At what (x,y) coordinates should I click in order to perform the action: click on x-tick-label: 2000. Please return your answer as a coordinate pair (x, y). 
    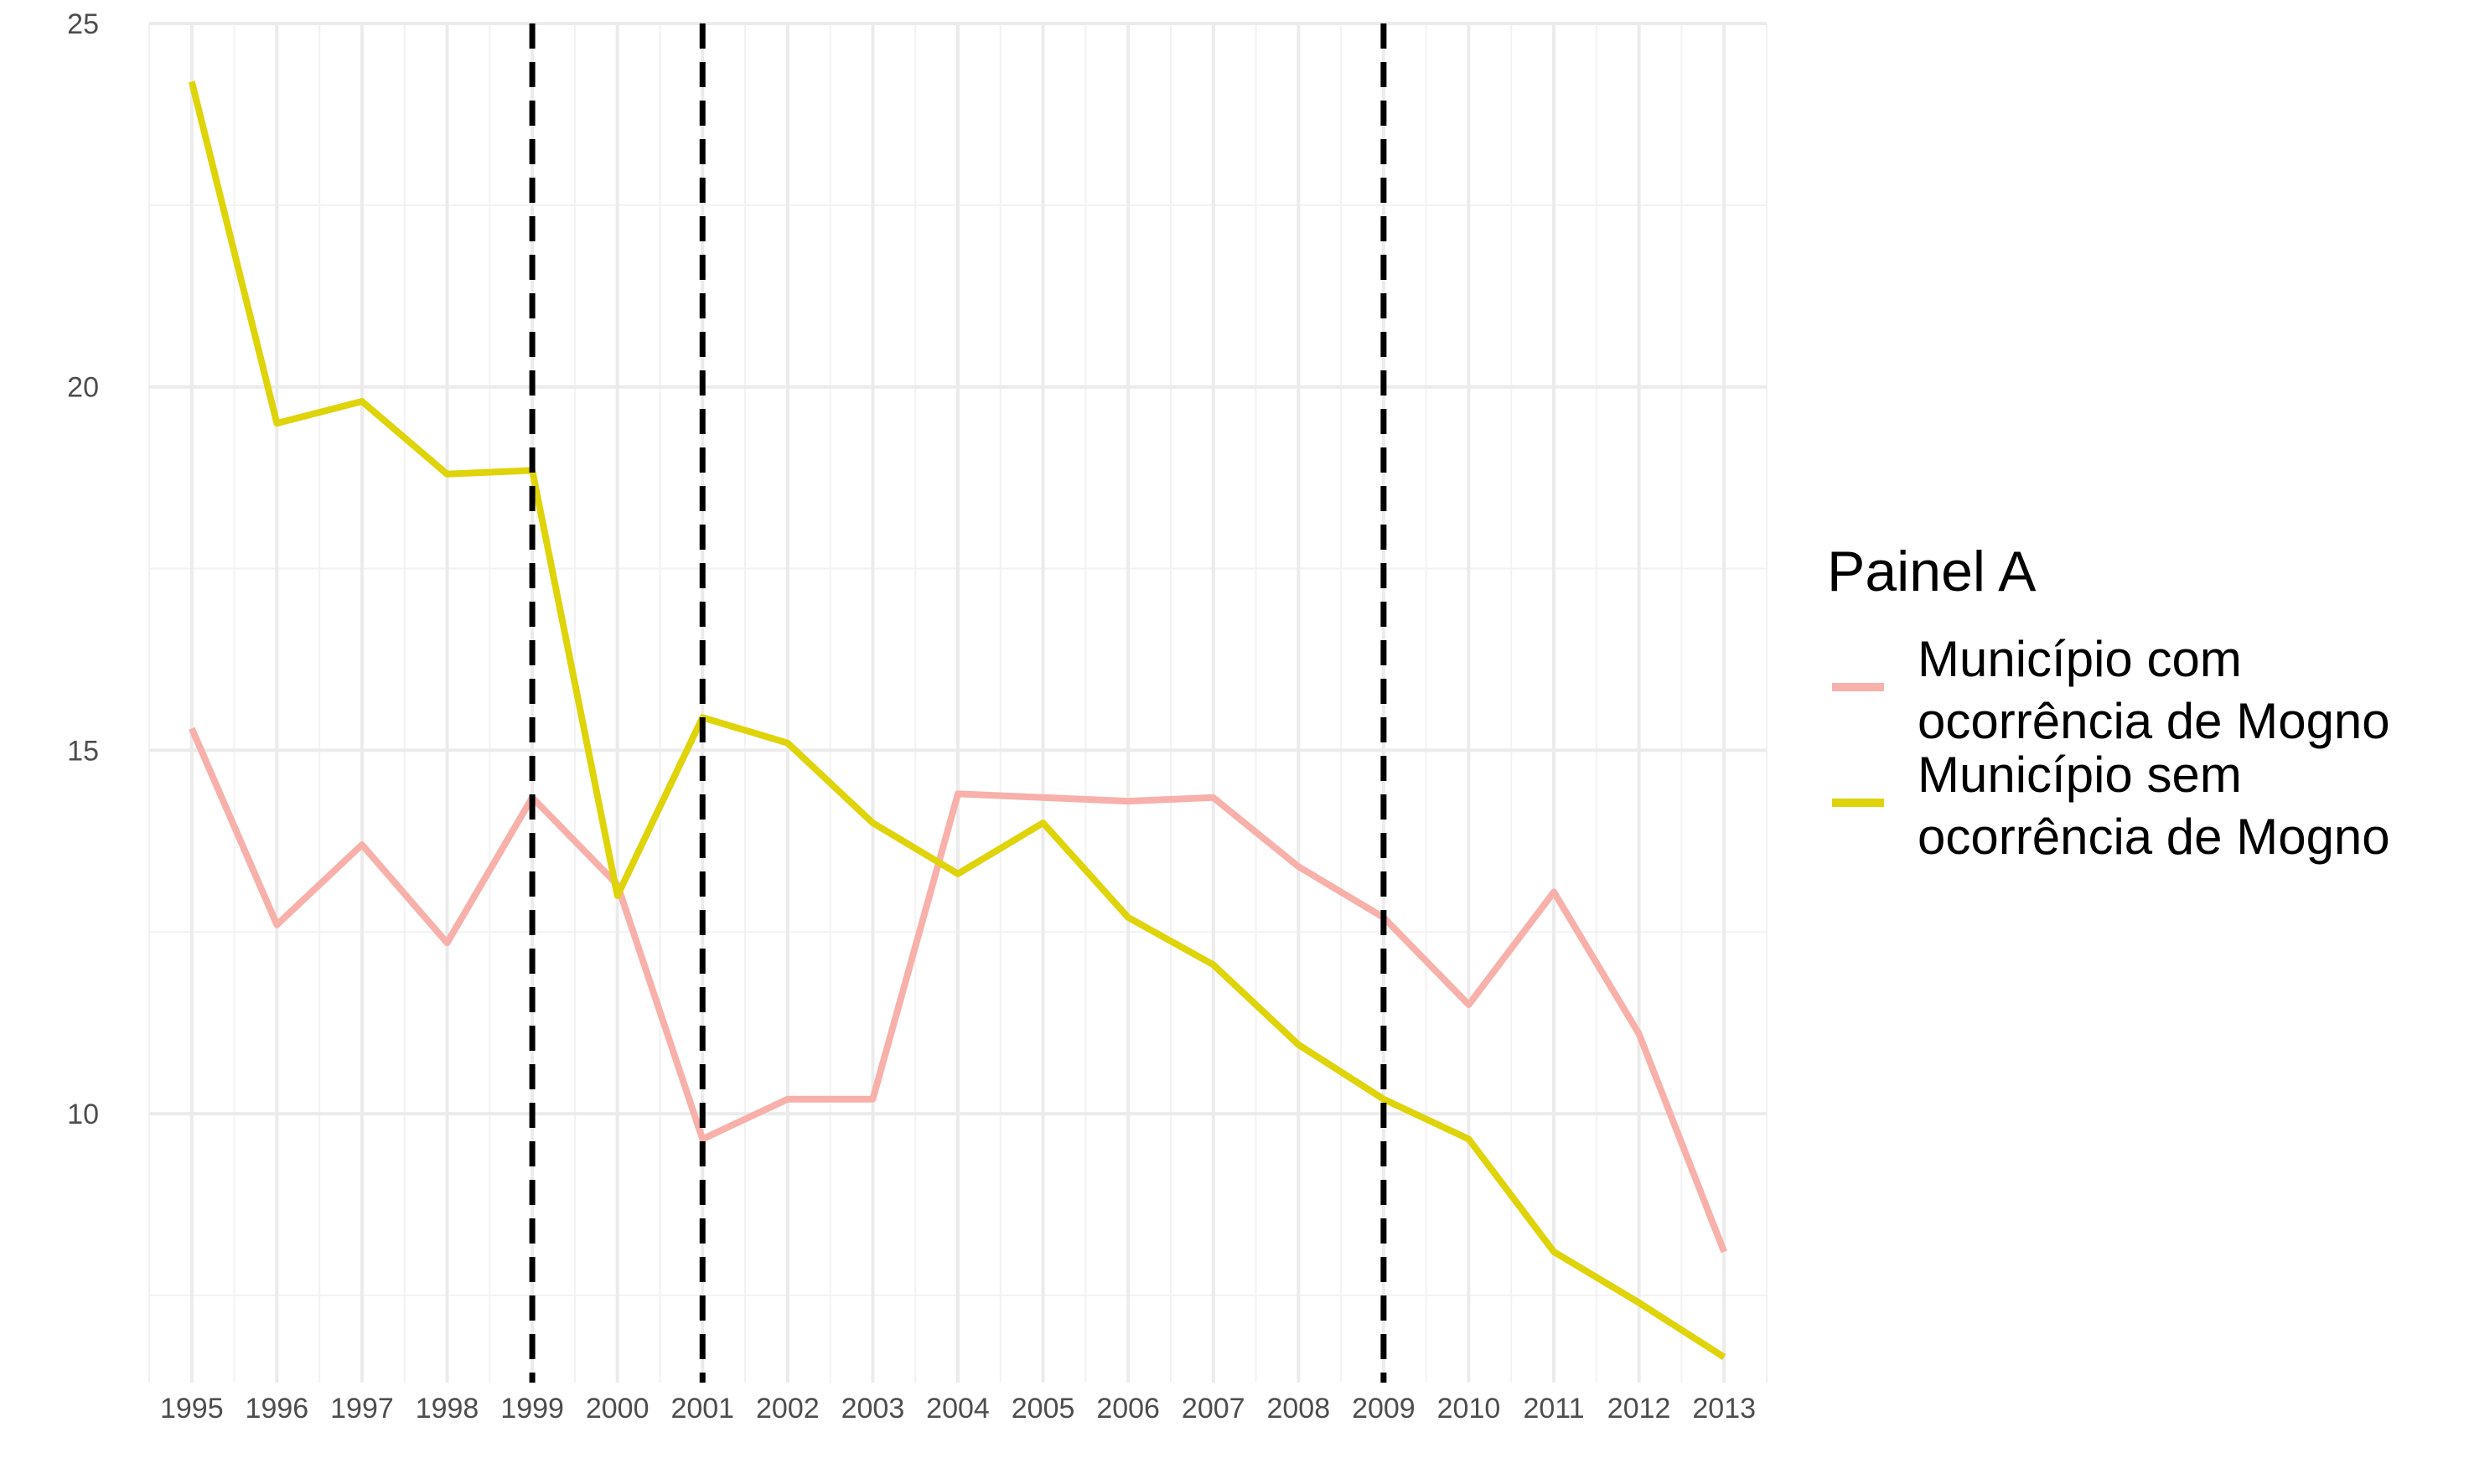
    Looking at the image, I should click on (618, 1409).